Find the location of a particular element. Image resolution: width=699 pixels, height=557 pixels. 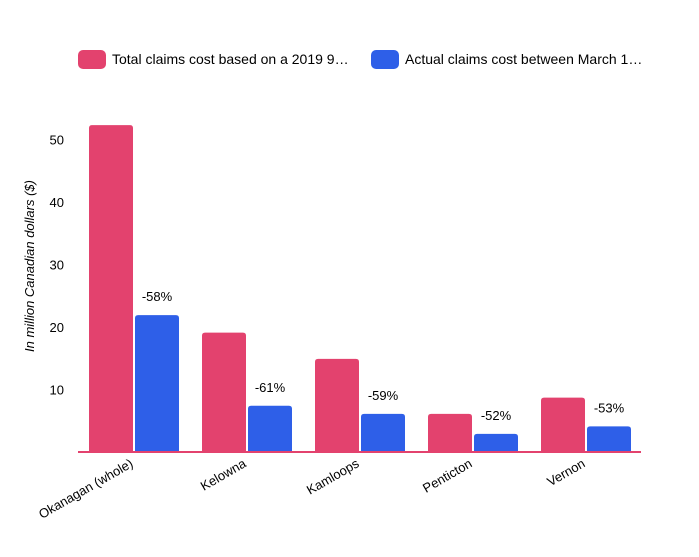

y-tick-label: 30 is located at coordinates (57, 265).